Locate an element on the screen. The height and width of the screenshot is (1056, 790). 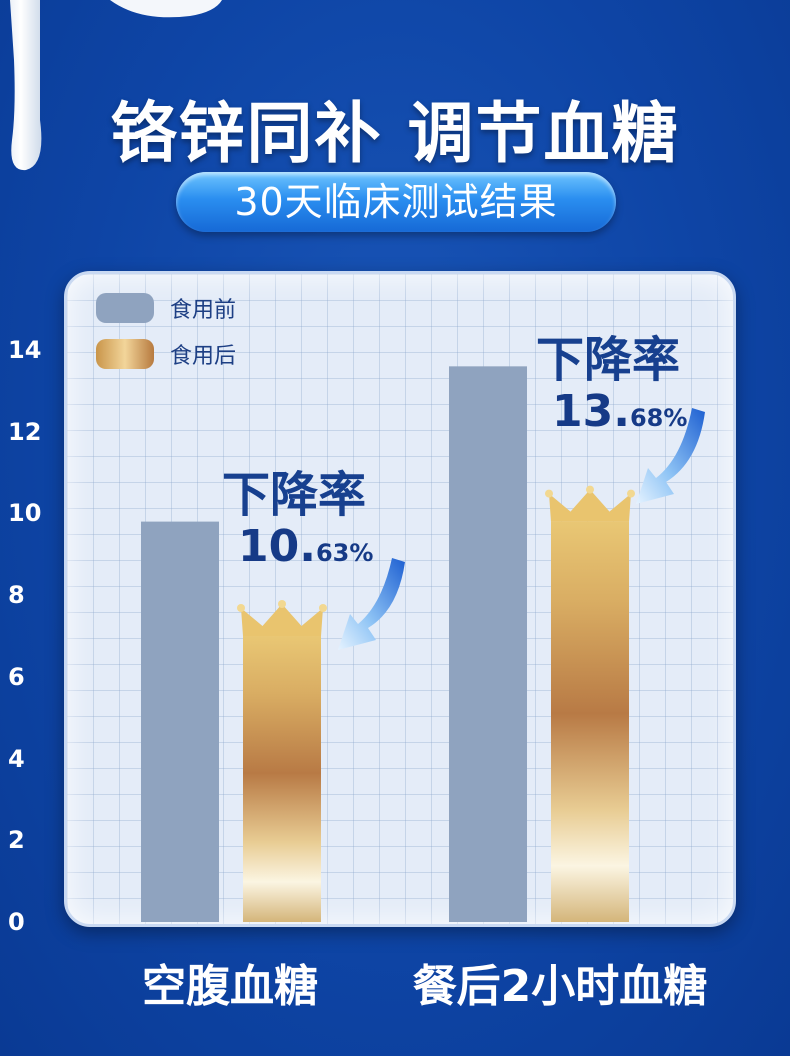
y-tick-label: 10 is located at coordinates (25, 513).